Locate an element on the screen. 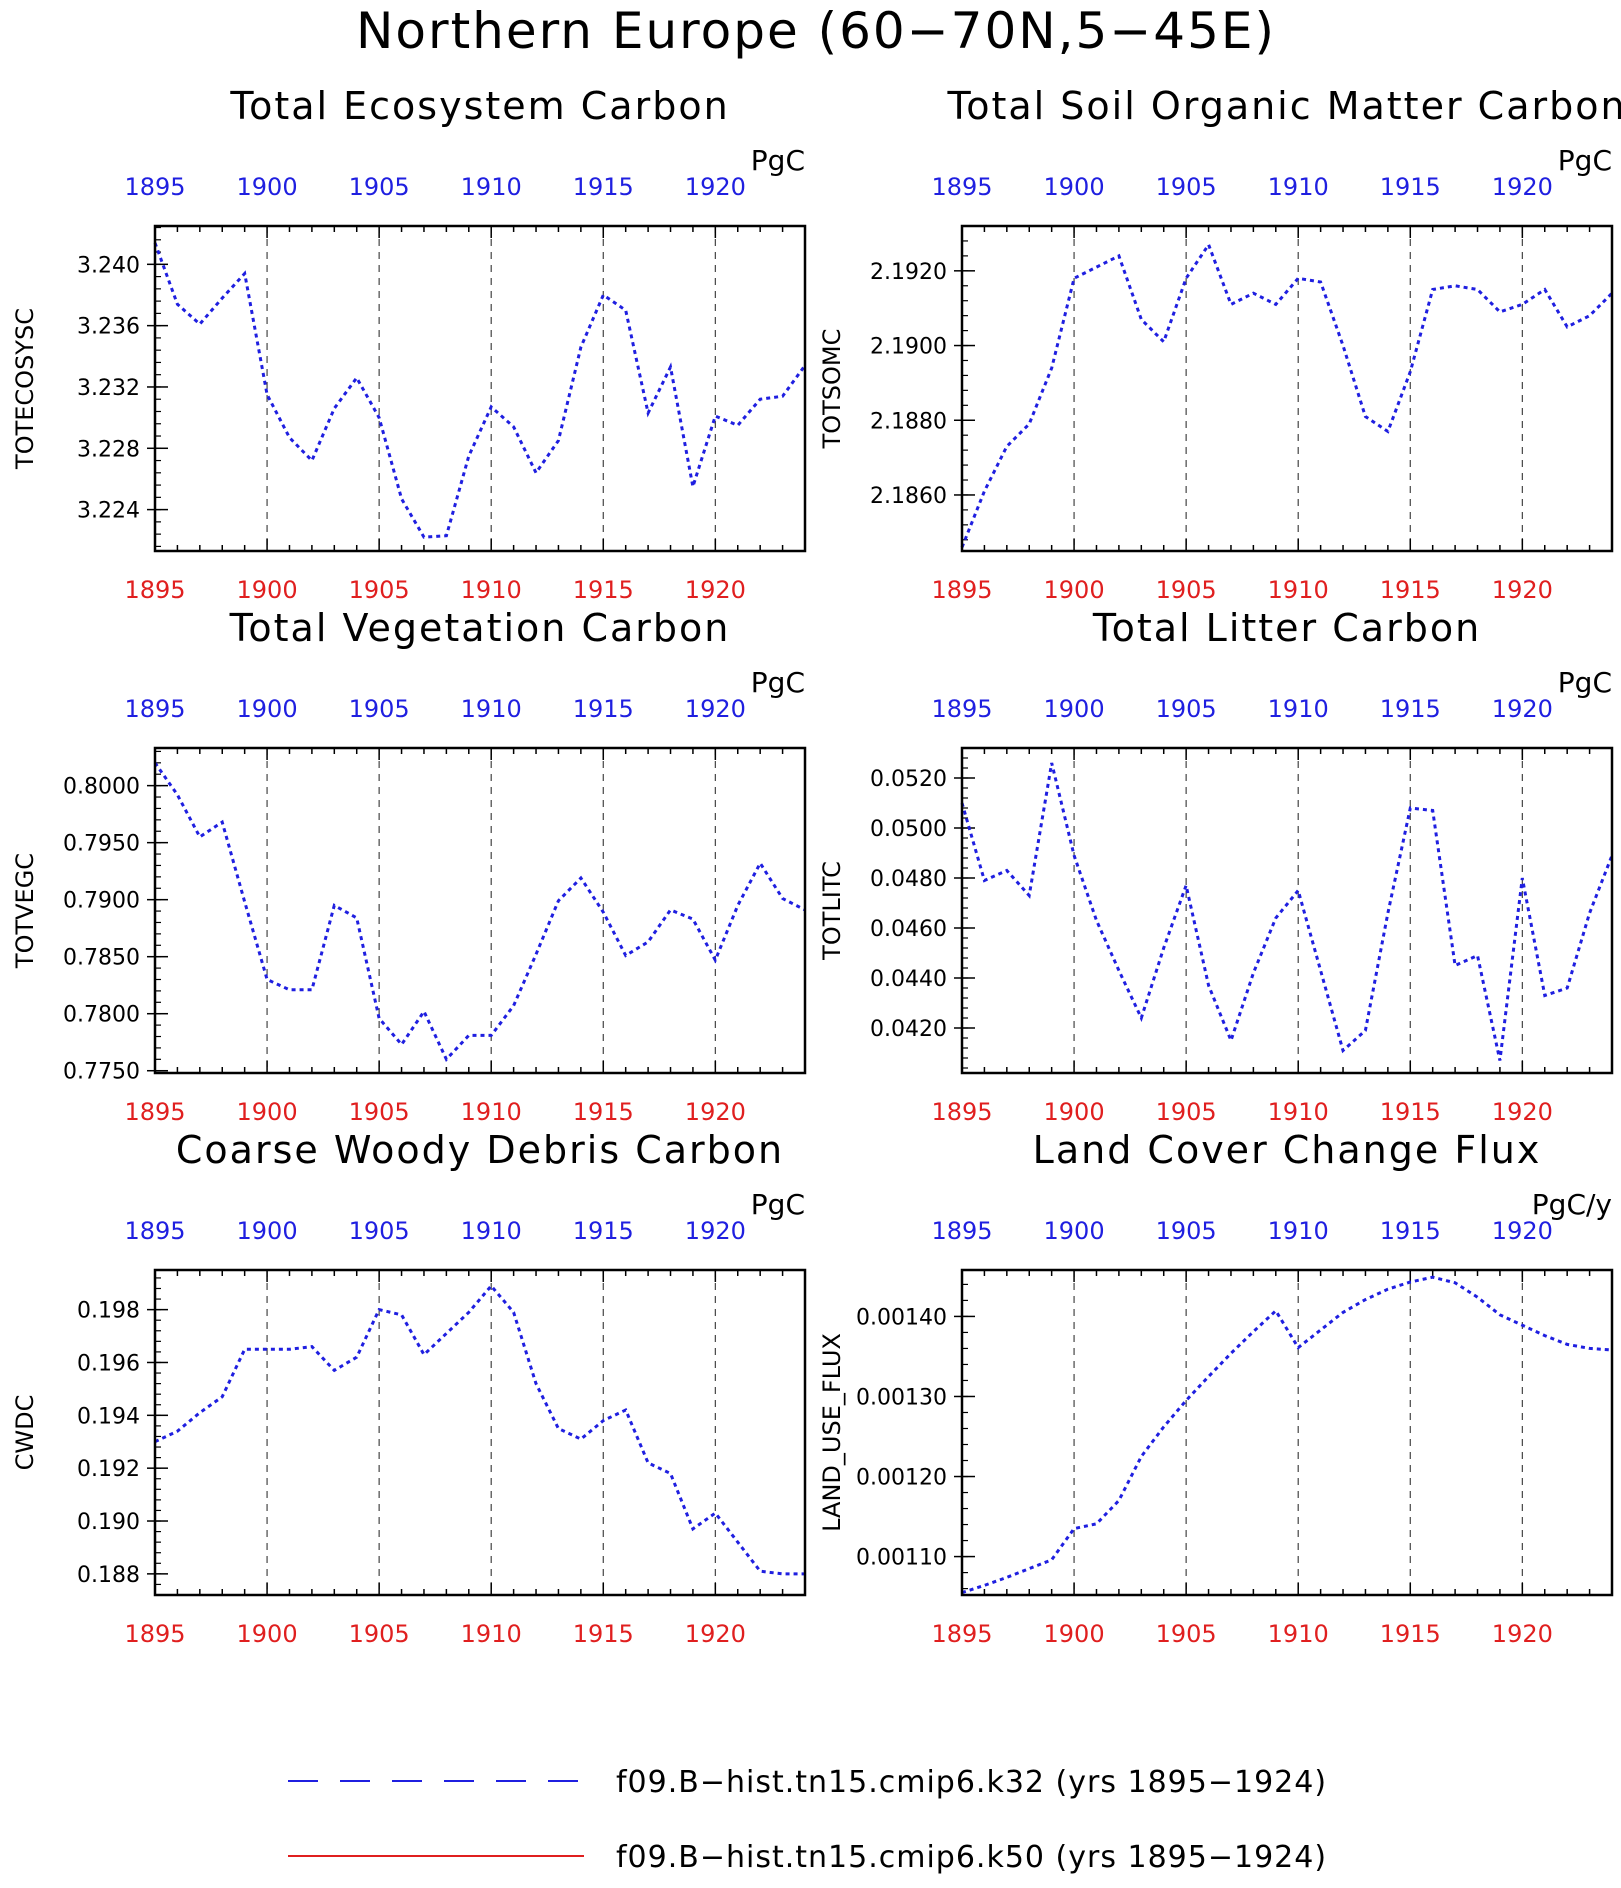  panel-title-landcover: Land Cover Change Flux is located at coordinates (1287, 1150).